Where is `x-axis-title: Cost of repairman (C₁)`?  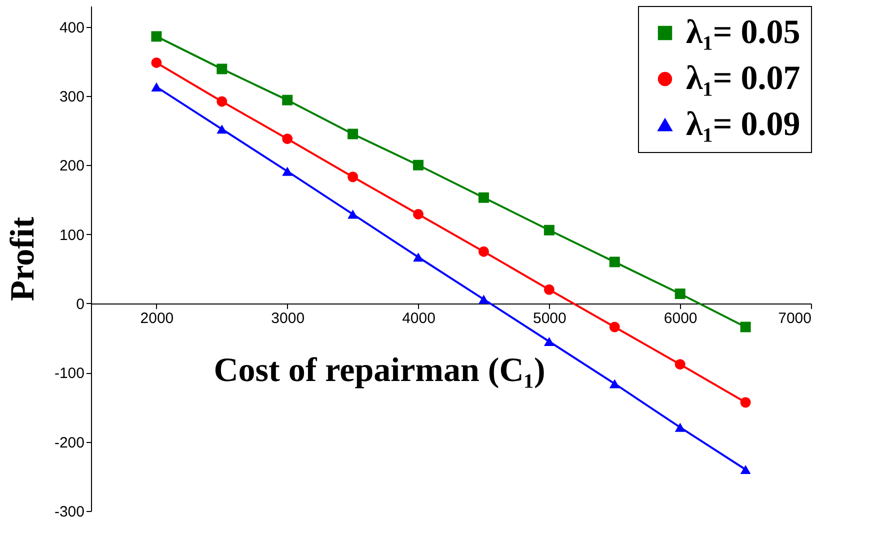 x-axis-title: Cost of repairman (C₁) is located at coordinates (380, 370).